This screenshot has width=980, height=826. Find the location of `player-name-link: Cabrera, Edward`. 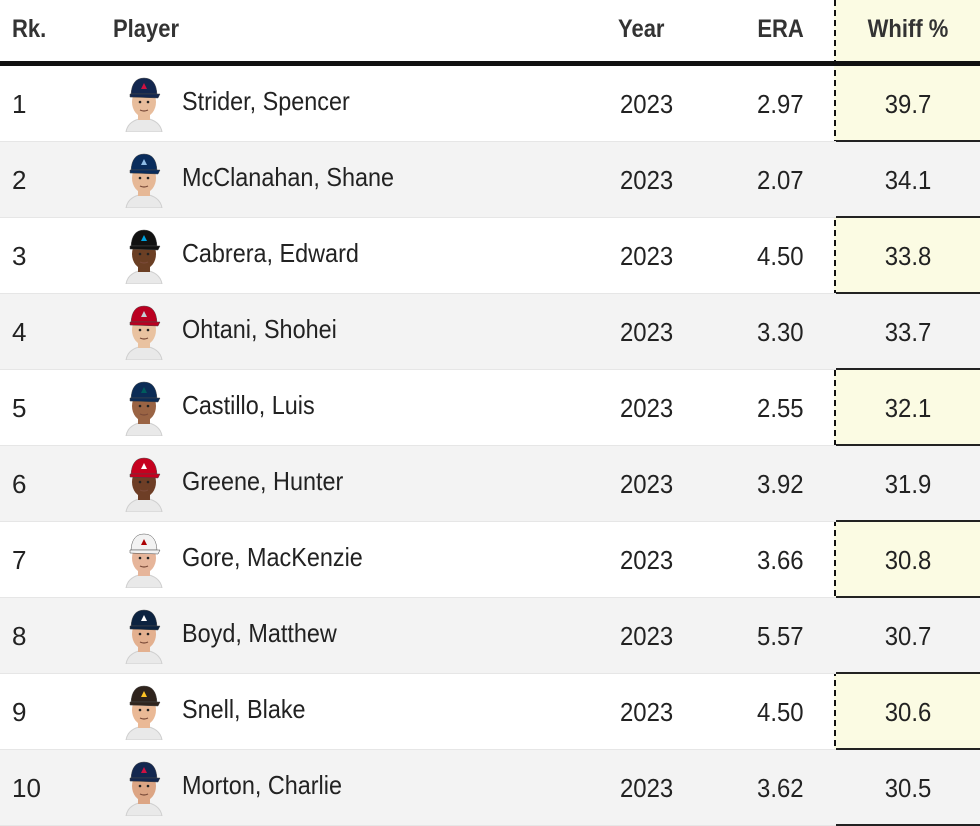

player-name-link: Cabrera, Edward is located at coordinates (270, 253).